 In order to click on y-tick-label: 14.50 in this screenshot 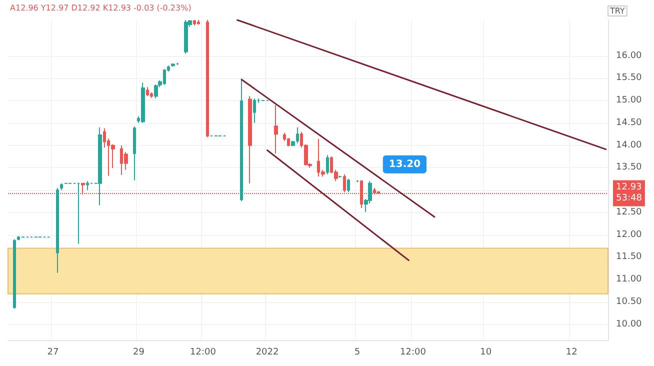, I will do `click(629, 123)`.